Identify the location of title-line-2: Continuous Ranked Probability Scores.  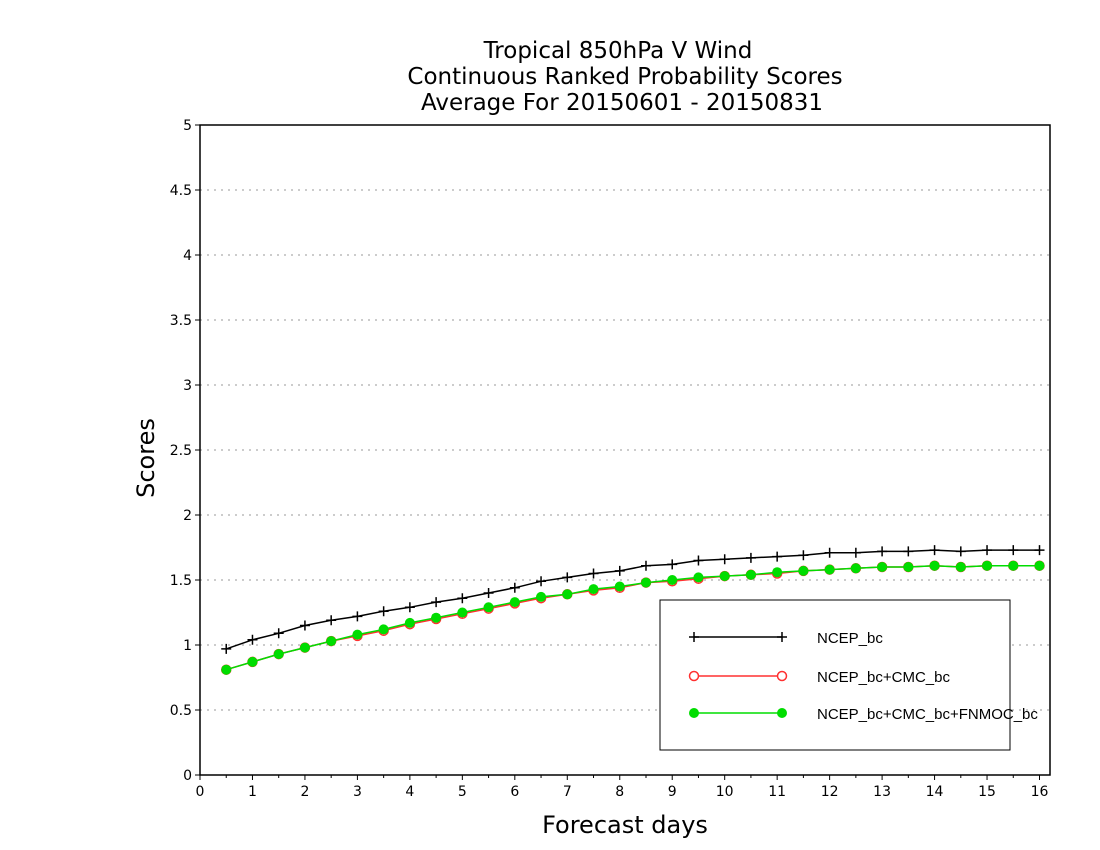
(624, 77).